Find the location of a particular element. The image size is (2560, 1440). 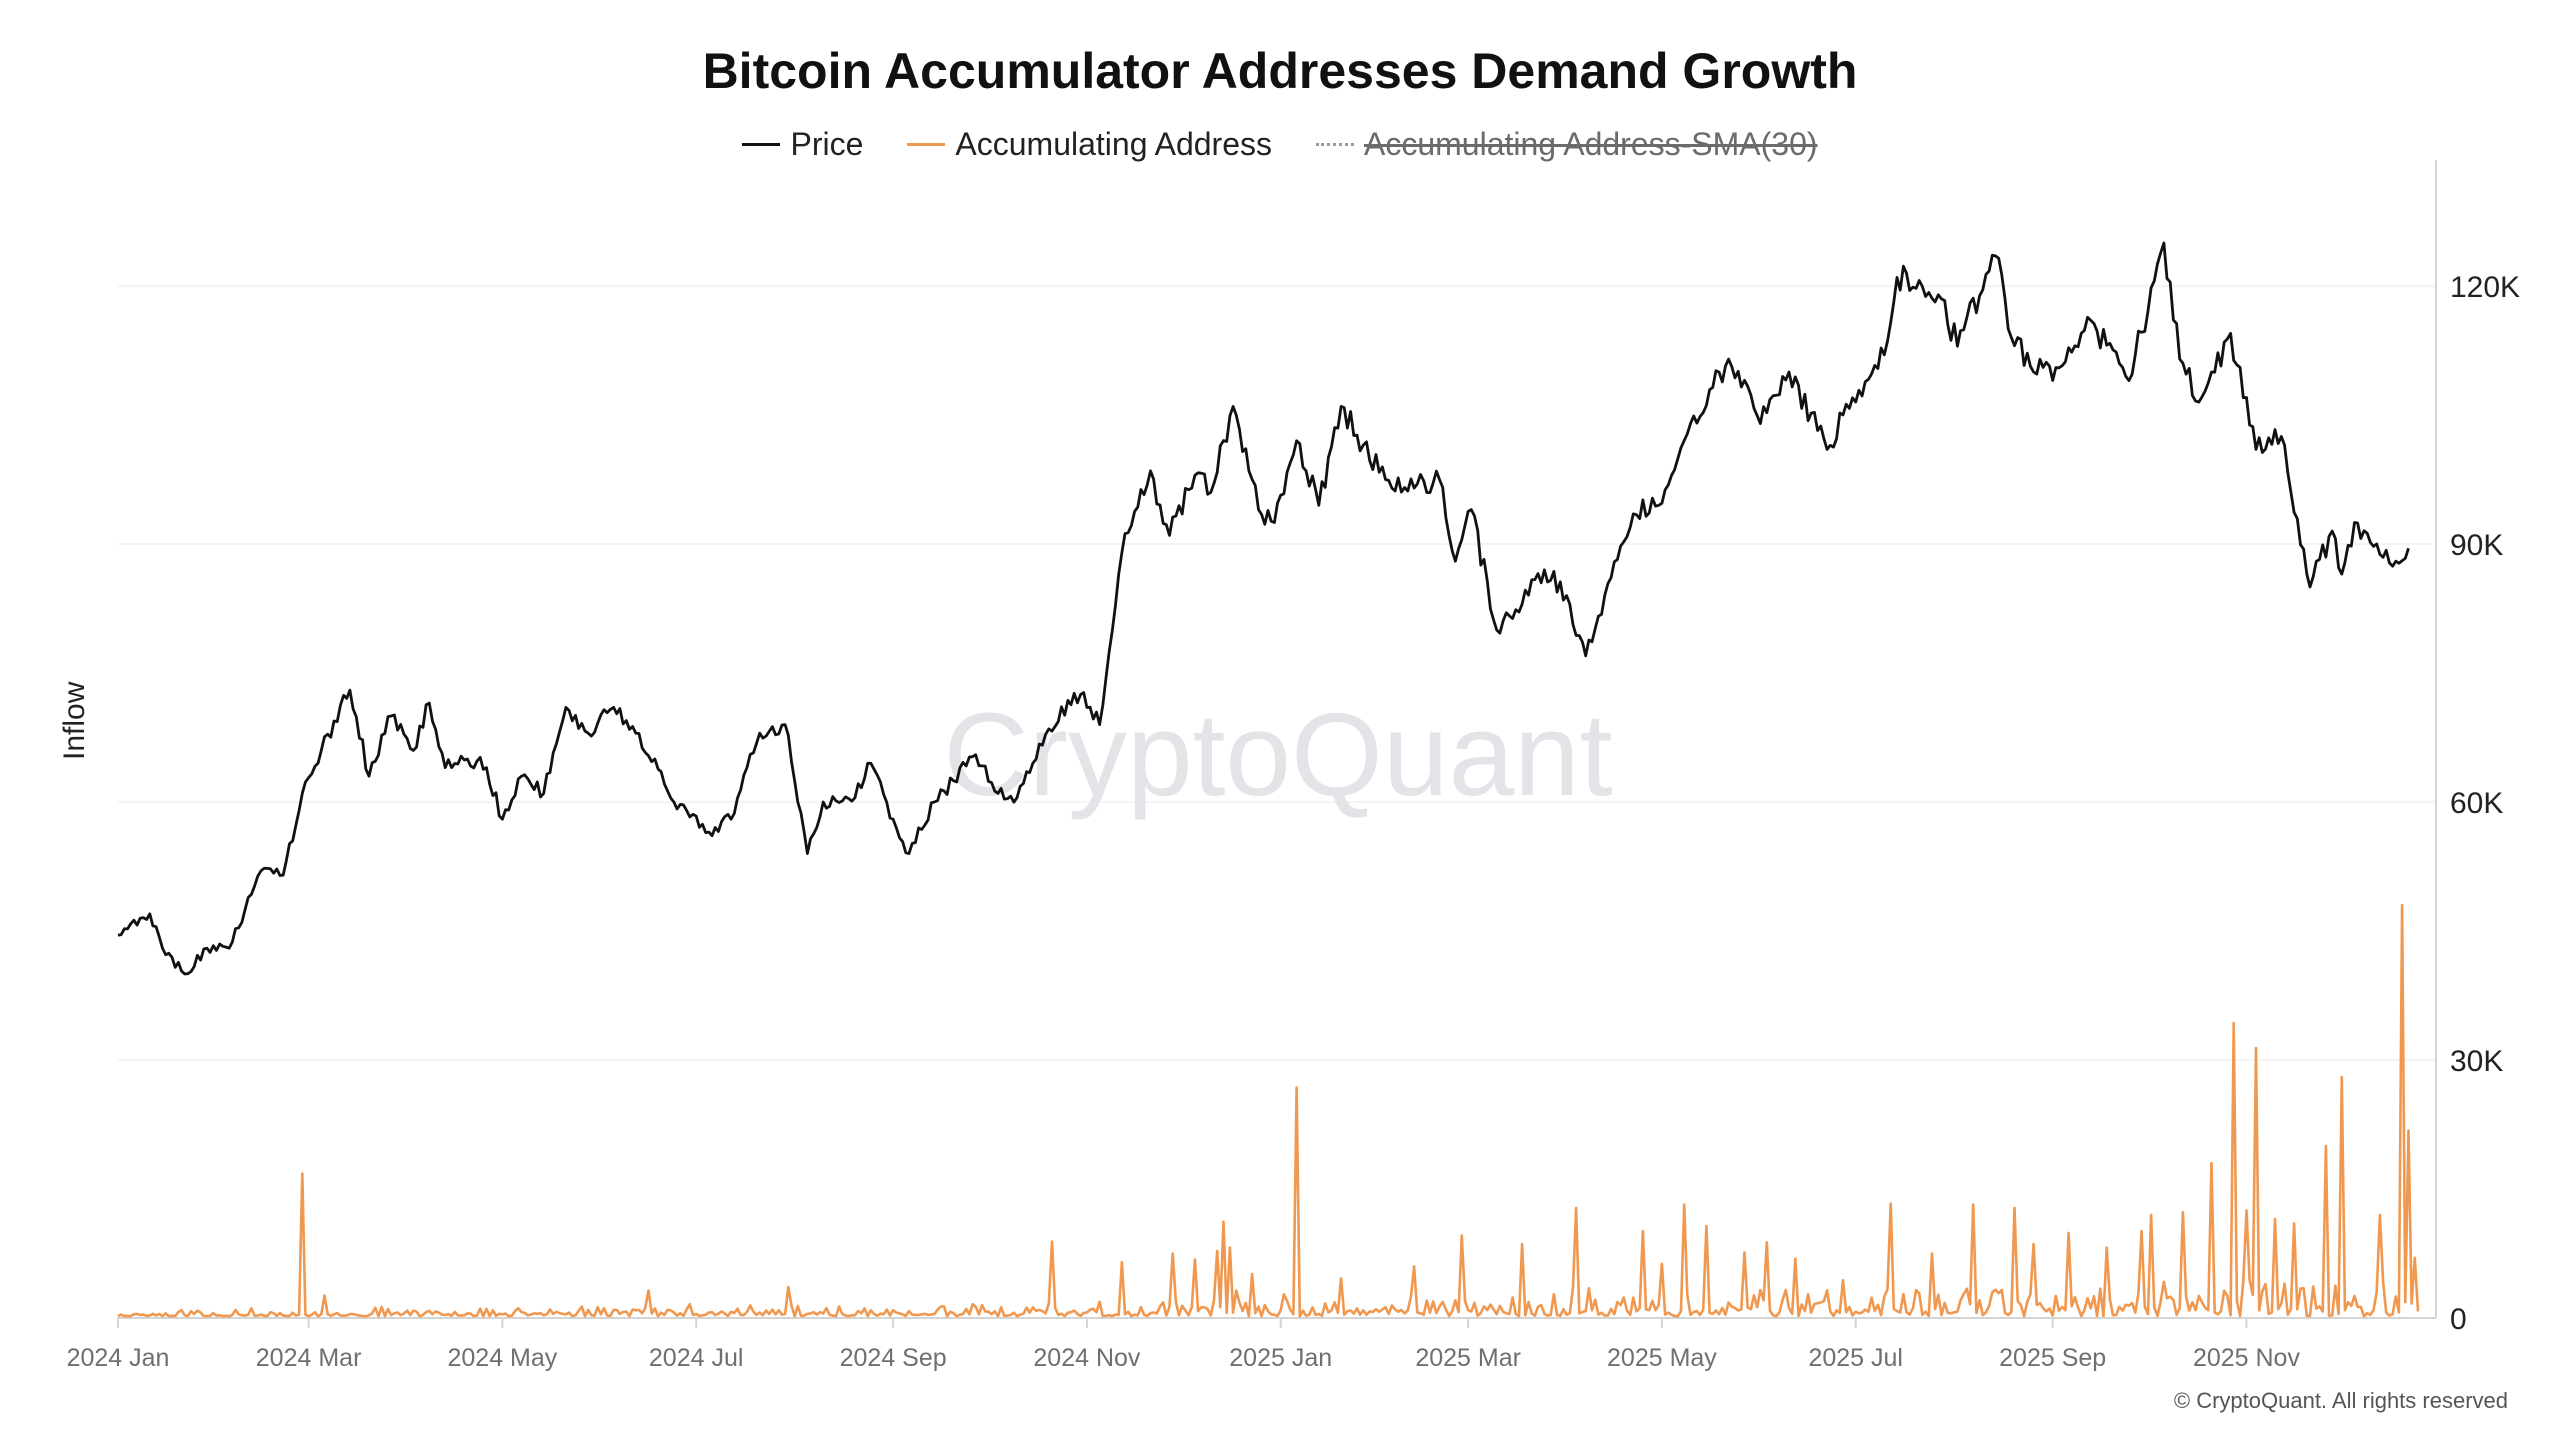

x-tick-label: 2025 May is located at coordinates (1662, 1358).